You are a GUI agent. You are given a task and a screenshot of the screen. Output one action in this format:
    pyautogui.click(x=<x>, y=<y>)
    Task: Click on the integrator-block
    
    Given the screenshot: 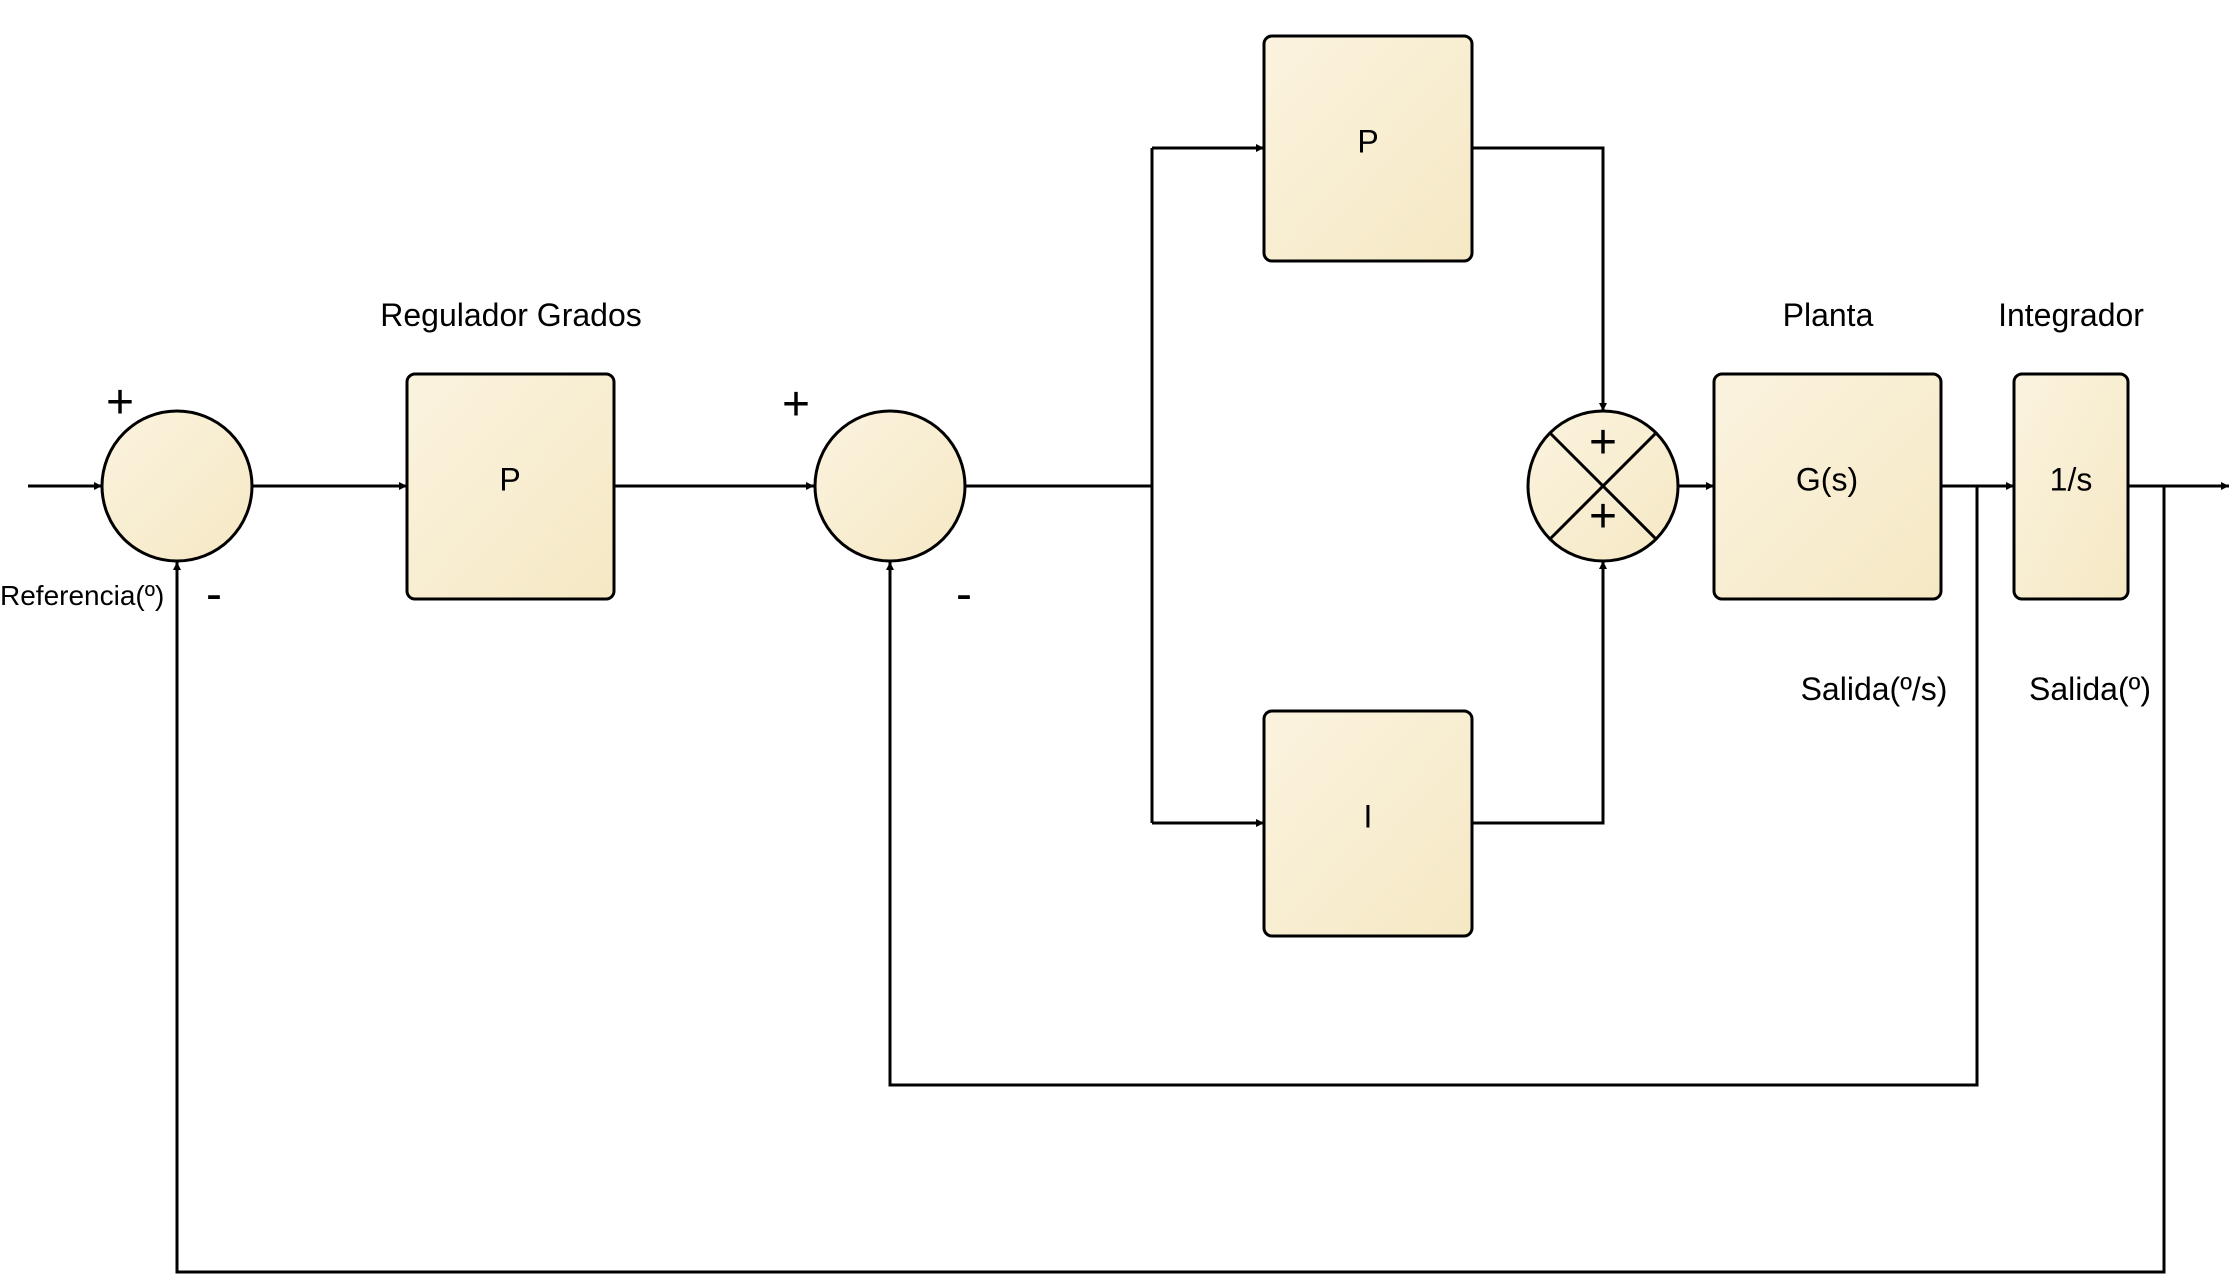 What is the action you would take?
    pyautogui.click(x=2071, y=486)
    